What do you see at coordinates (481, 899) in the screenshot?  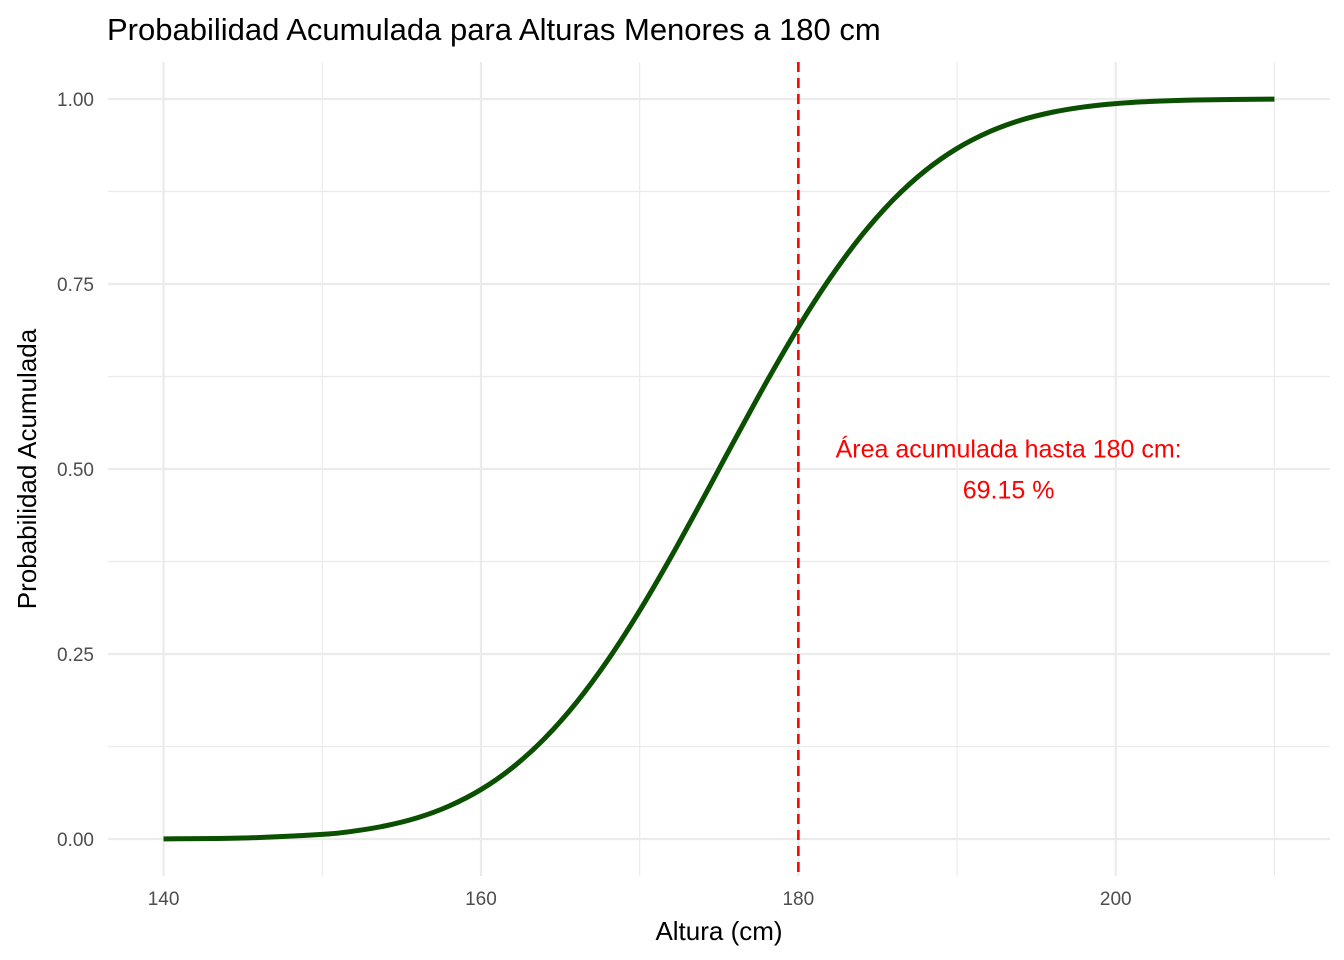 I see `x-tick-label: 160` at bounding box center [481, 899].